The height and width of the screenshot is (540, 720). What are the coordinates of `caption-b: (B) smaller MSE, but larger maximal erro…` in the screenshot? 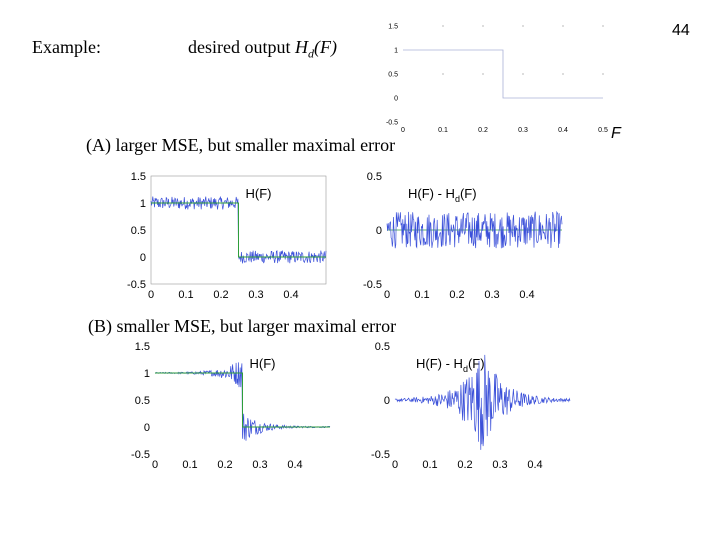 It's located at (242, 326).